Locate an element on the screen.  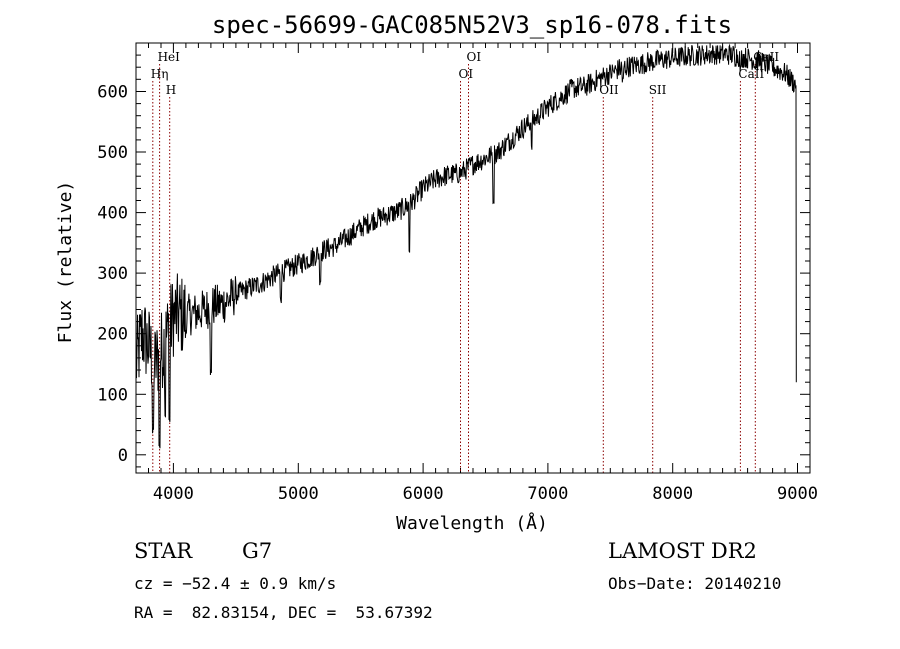
observation-date: Obs−Date: 20140210 is located at coordinates (695, 583).